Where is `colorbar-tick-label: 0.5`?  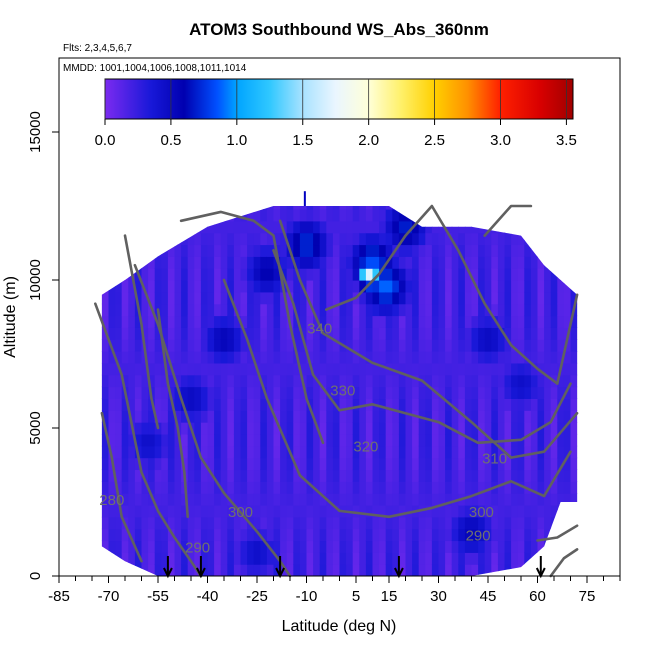 colorbar-tick-label: 0.5 is located at coordinates (170, 140).